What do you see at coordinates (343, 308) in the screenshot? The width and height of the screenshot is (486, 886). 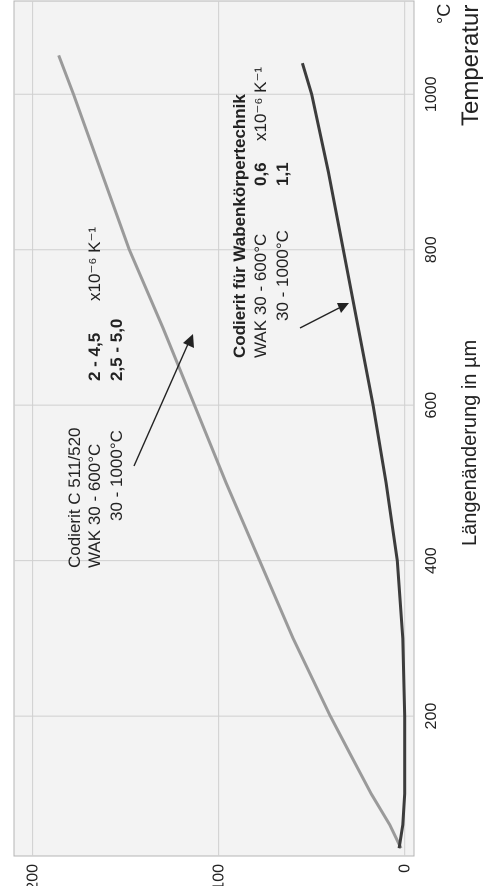 I see `annotation-wabenkoerper-arrowhead` at bounding box center [343, 308].